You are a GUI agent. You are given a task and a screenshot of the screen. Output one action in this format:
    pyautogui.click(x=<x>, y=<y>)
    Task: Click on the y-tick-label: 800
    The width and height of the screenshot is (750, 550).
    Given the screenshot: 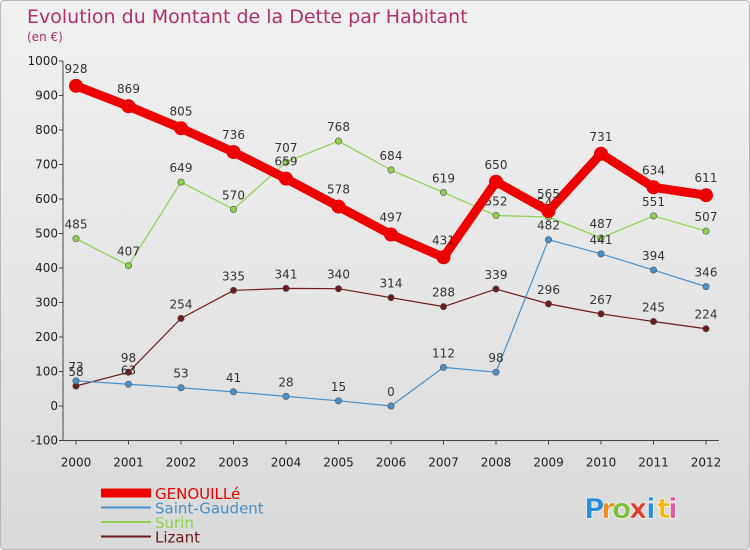 What is the action you would take?
    pyautogui.click(x=46, y=130)
    